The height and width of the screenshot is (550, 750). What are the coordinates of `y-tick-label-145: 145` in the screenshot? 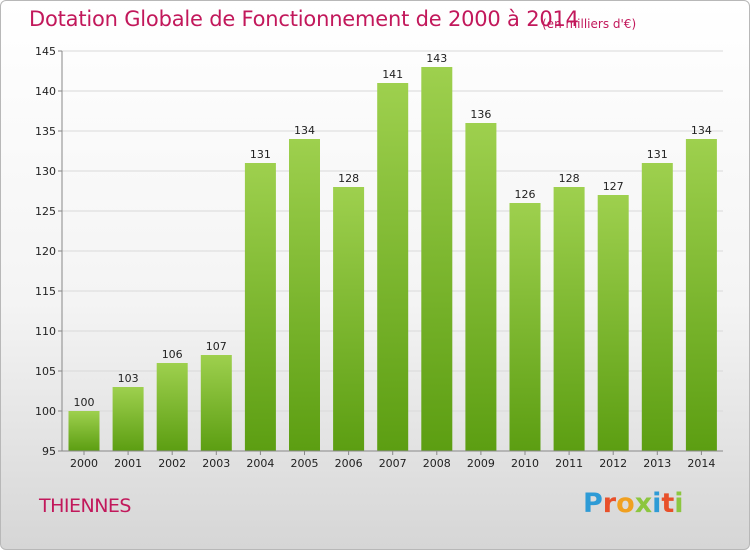 It's located at (45, 51).